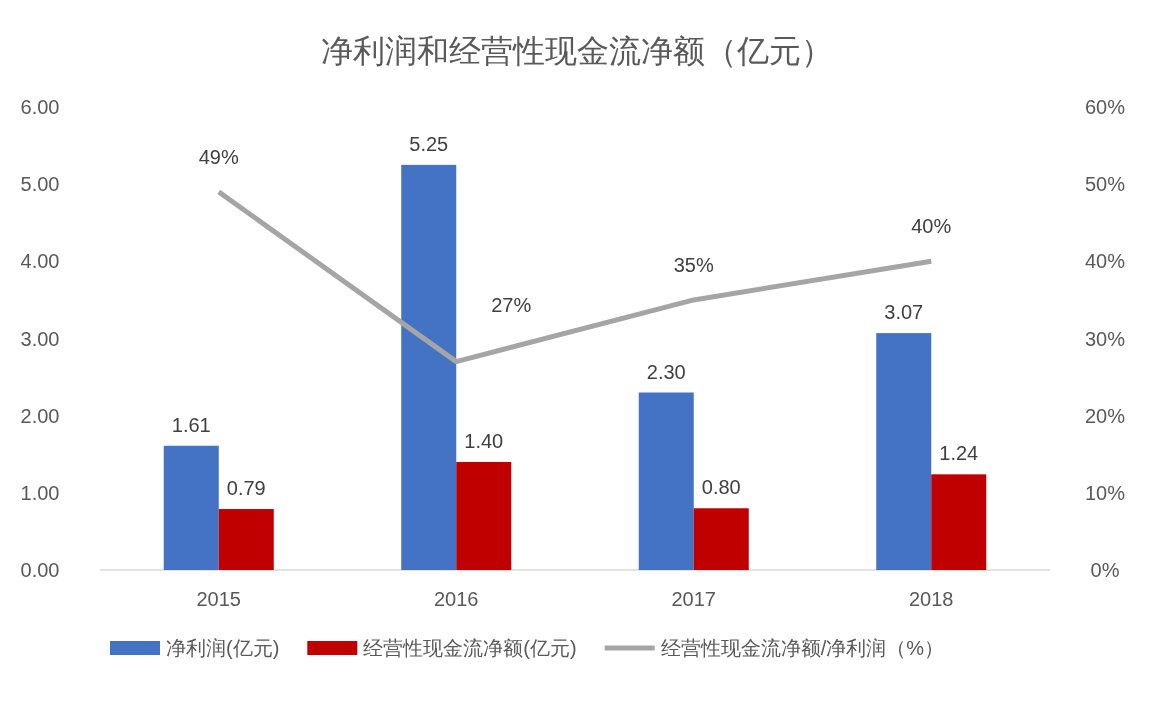 This screenshot has height=714, width=1153. I want to click on data-label: 1.24, so click(959, 453).